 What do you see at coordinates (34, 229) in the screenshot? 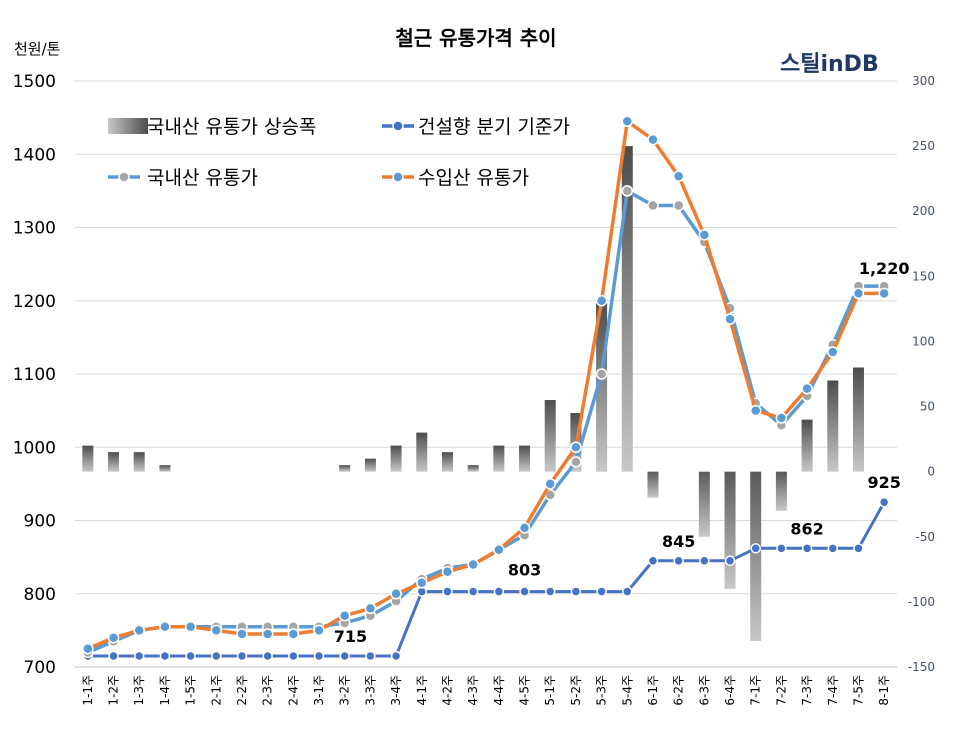
I see `y-left-tick-label: 1300` at bounding box center [34, 229].